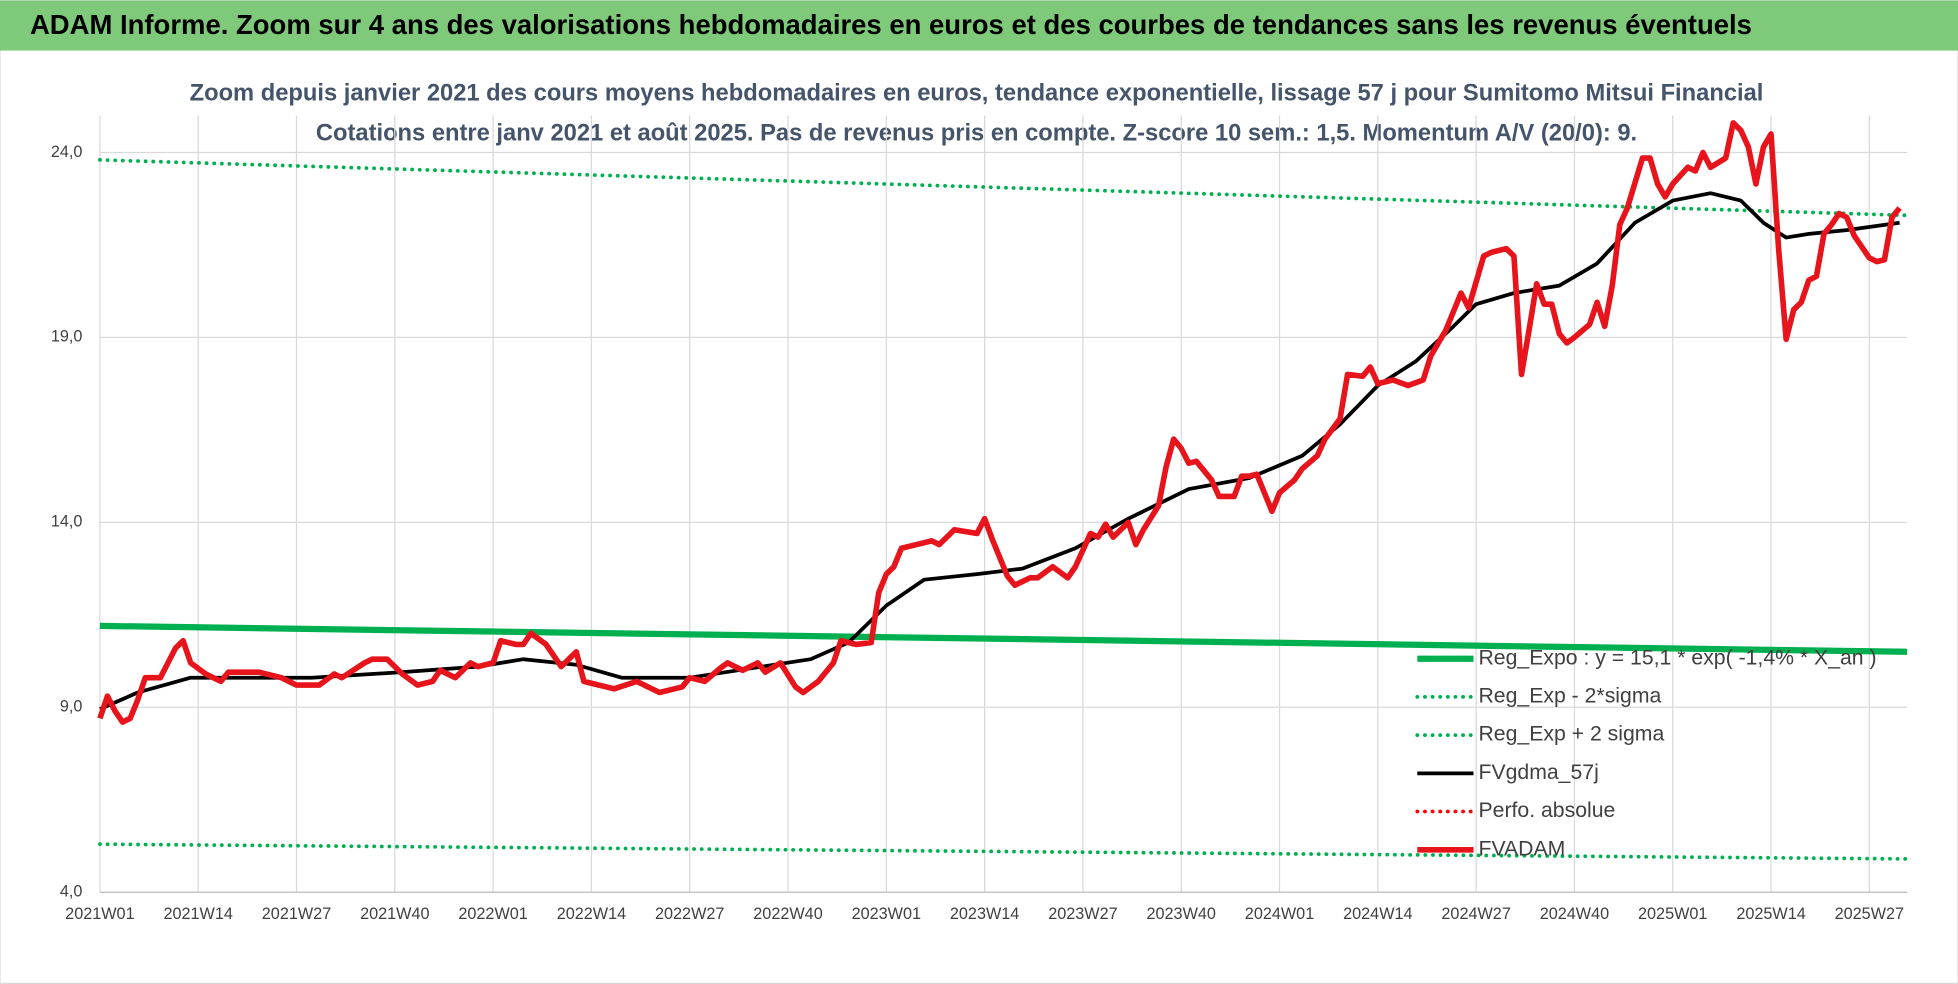  I want to click on header-banner, so click(979, 25).